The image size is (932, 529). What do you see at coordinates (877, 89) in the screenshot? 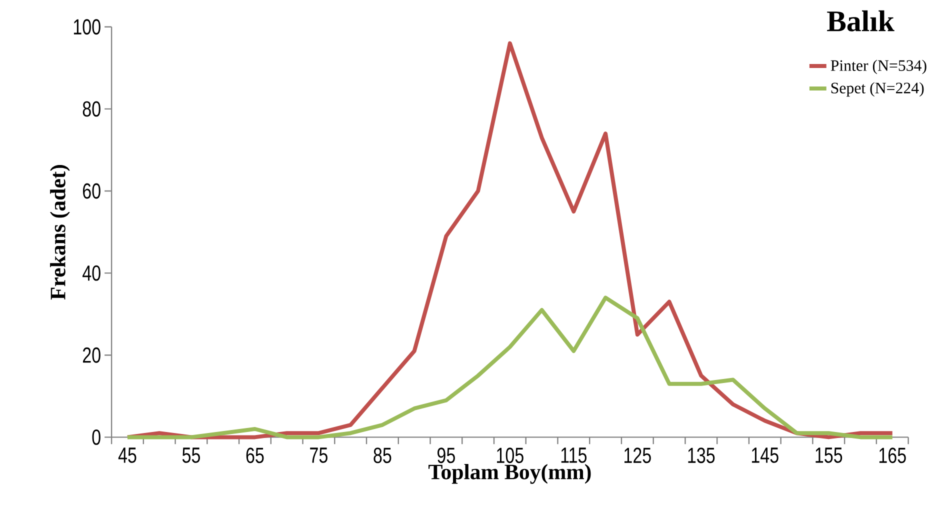
I see `legend-label: Sepet (N=224)` at bounding box center [877, 89].